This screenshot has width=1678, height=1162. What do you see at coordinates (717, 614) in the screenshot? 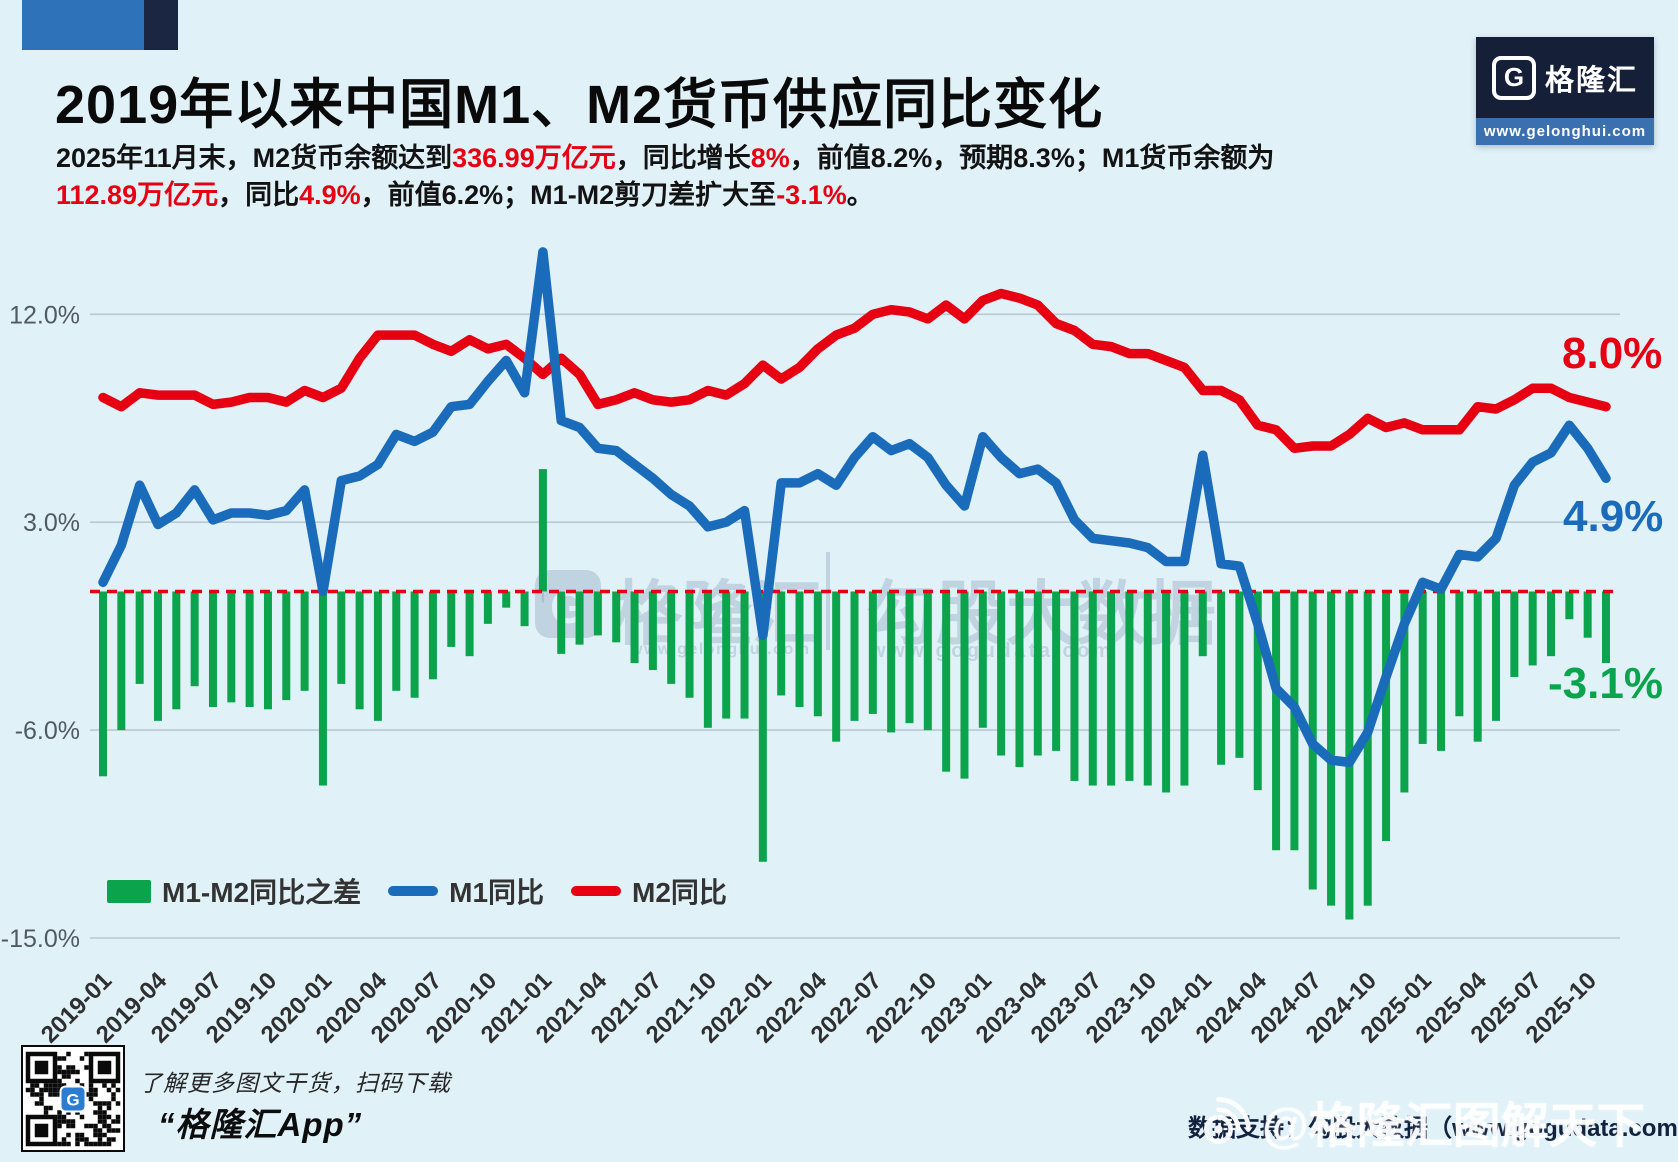
I see `watermark-brand: 格隆汇` at bounding box center [717, 614].